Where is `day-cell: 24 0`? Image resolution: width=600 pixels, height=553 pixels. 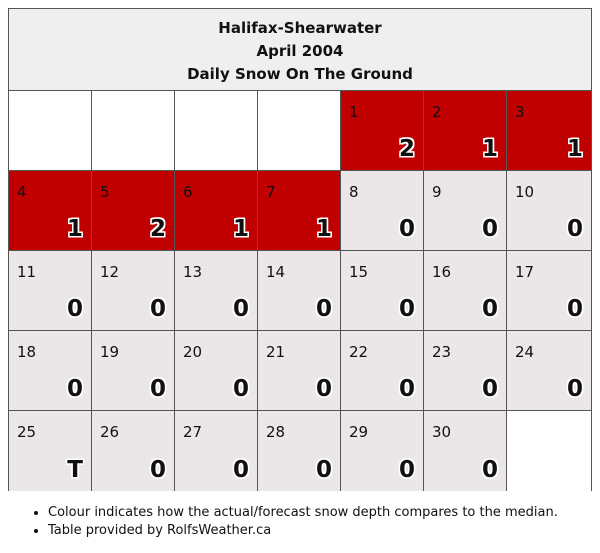 day-cell: 24 0 is located at coordinates (549, 371).